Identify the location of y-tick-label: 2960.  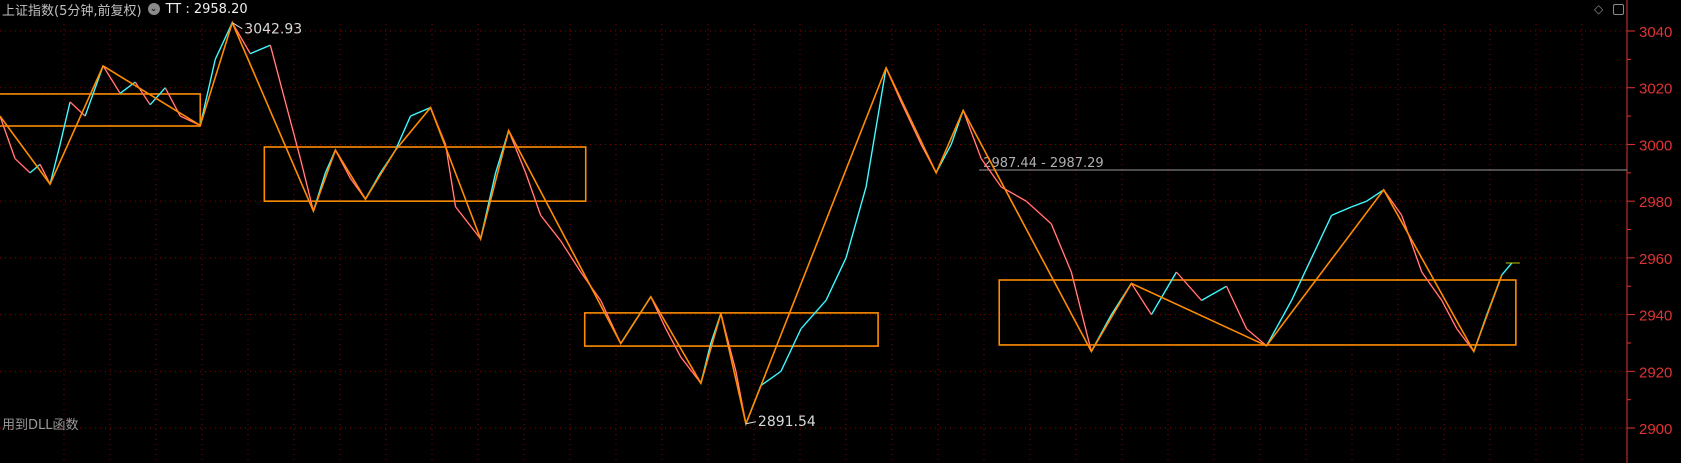
(1655, 259).